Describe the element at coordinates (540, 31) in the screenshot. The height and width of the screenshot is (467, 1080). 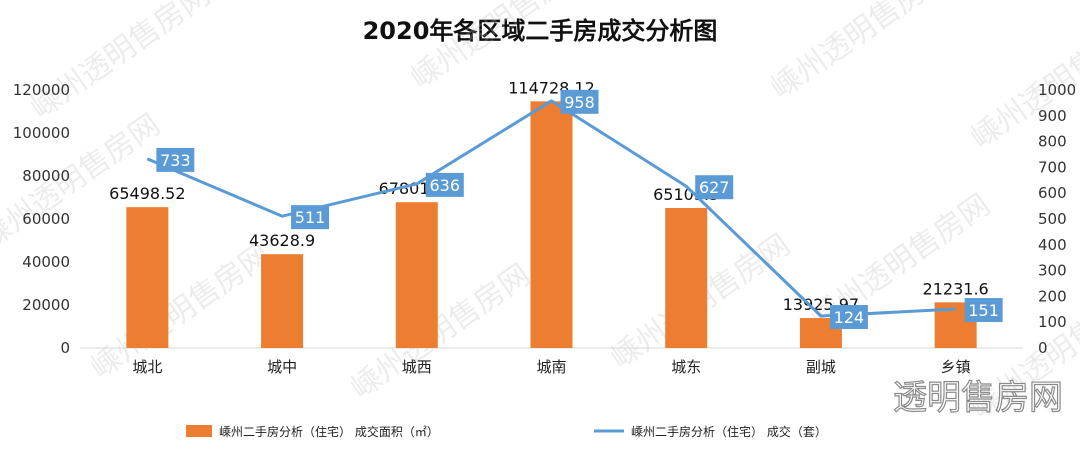
I see `chart-title: 2020年各区域二手房成交分析图` at that location.